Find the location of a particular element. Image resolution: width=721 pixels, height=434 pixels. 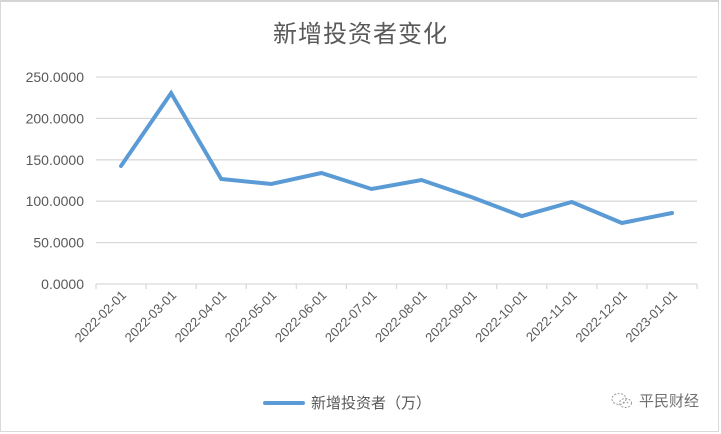

legend: 新增投资者（万） is located at coordinates (347, 402).